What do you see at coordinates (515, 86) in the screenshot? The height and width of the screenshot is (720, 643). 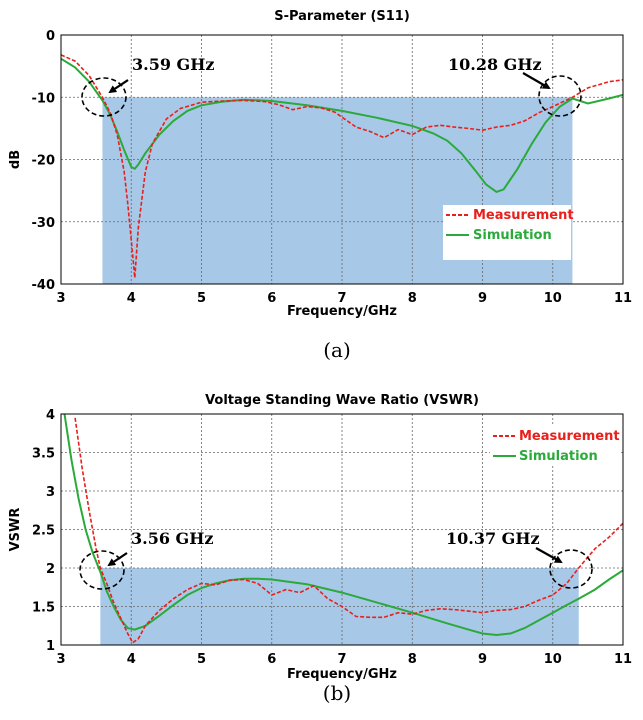 I see `annotation-2: 10.28 GHz` at bounding box center [515, 86].